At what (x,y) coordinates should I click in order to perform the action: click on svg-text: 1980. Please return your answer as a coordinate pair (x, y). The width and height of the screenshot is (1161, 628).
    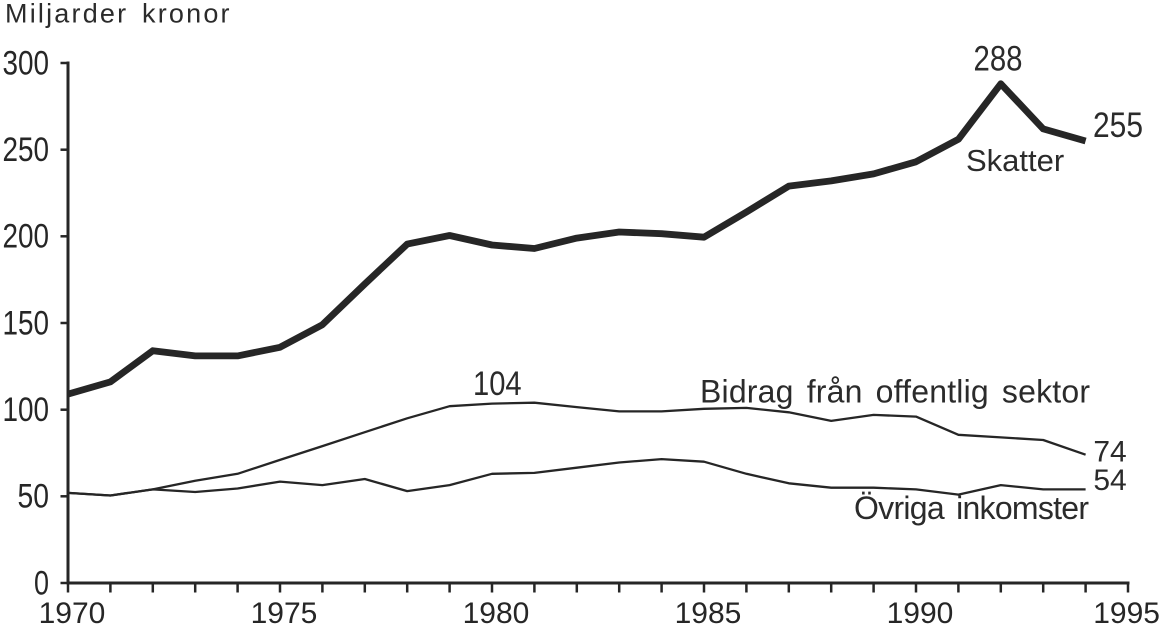
    Looking at the image, I should click on (496, 612).